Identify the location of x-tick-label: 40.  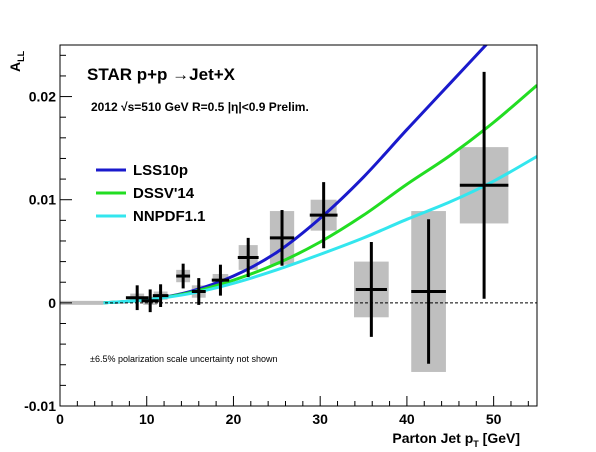
(407, 419).